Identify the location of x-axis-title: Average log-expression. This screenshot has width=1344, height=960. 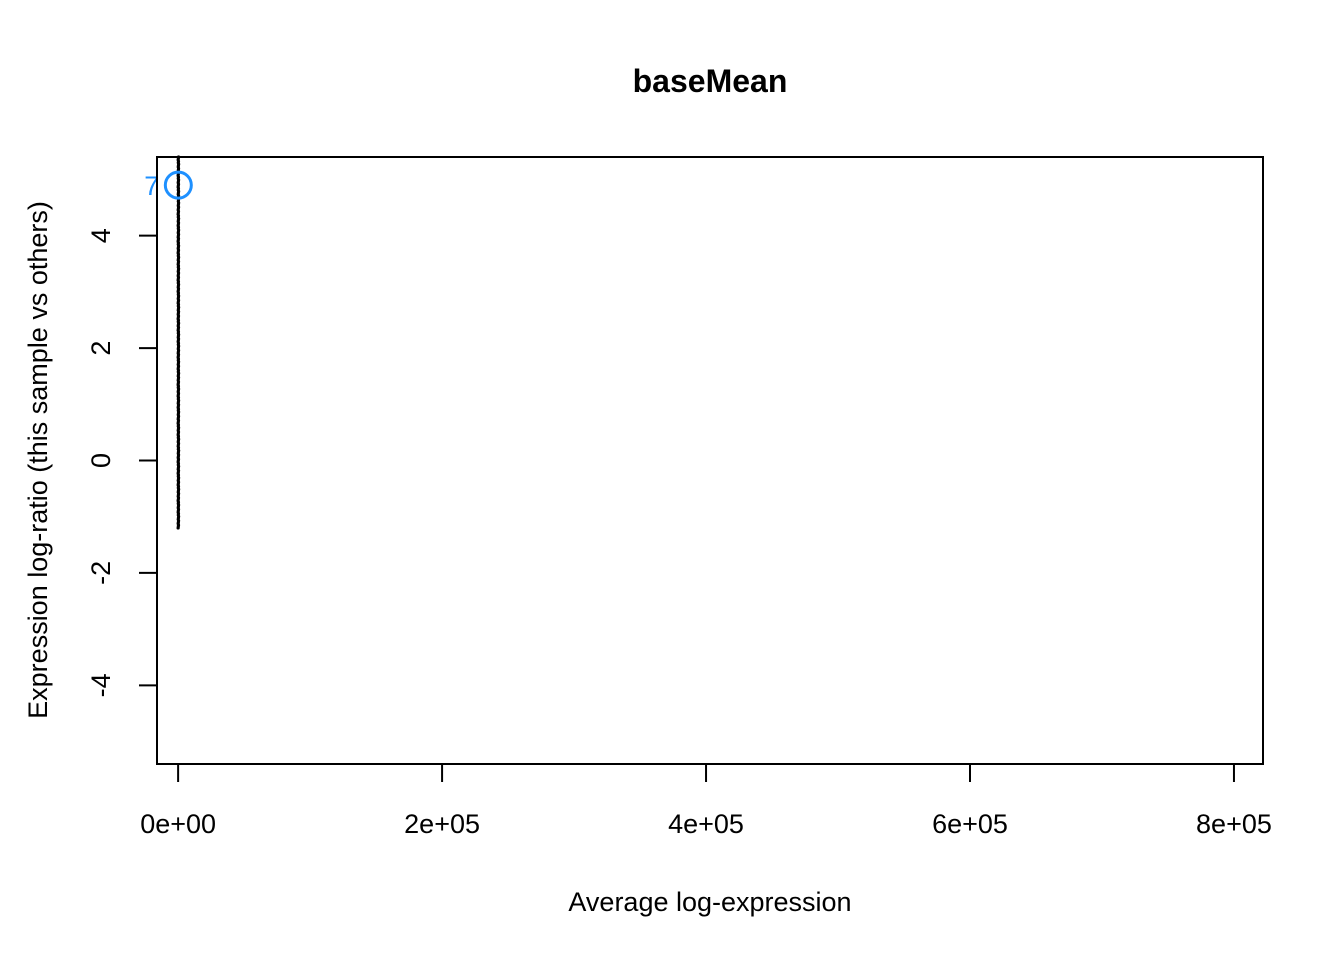
(709, 902).